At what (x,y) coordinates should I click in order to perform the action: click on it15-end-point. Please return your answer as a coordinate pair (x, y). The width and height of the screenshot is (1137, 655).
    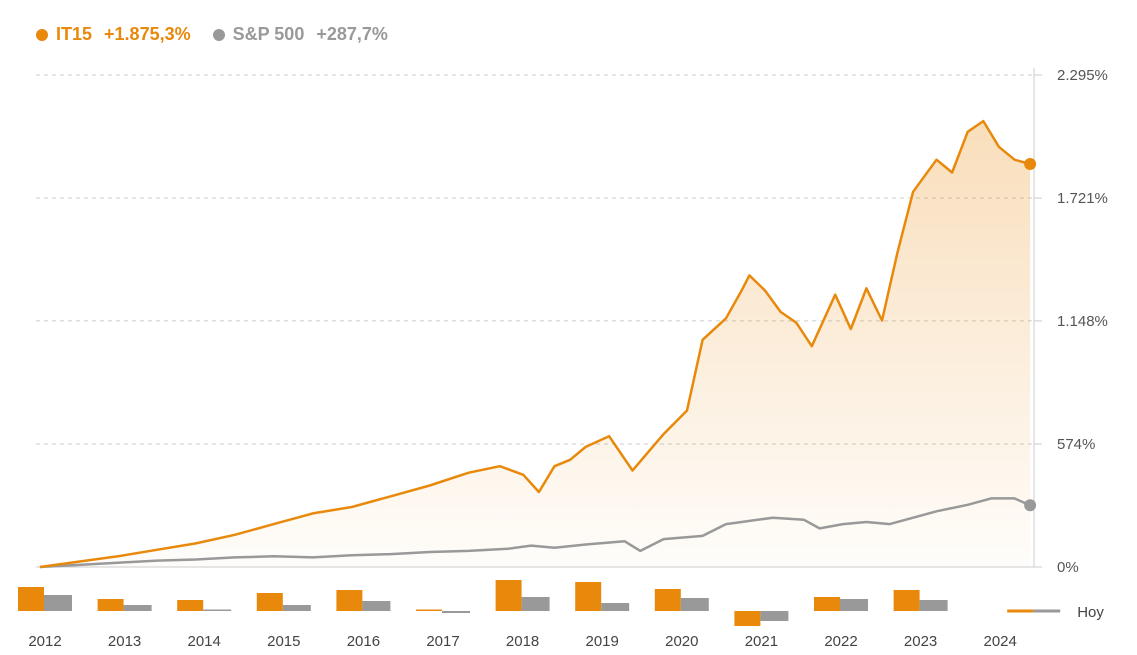
    Looking at the image, I should click on (1030, 163).